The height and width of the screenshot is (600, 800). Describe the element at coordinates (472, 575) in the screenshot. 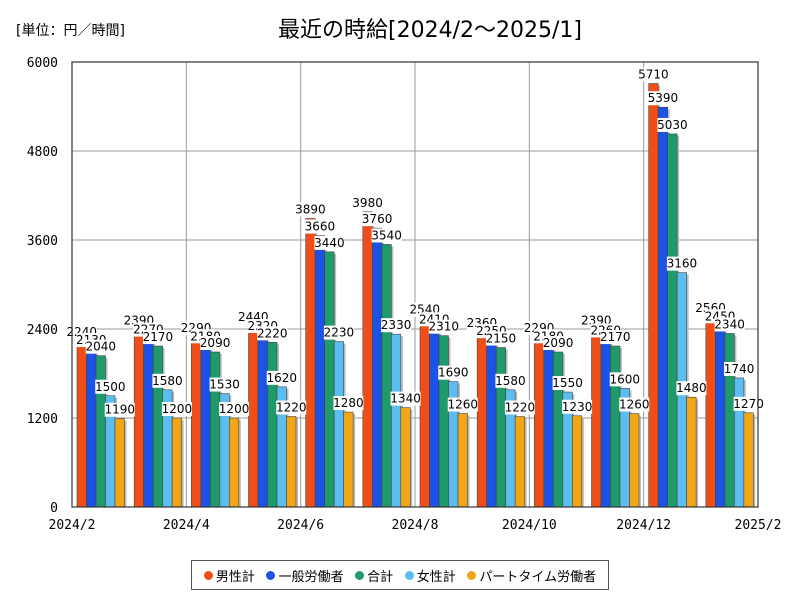

I see `legend-marker` at that location.